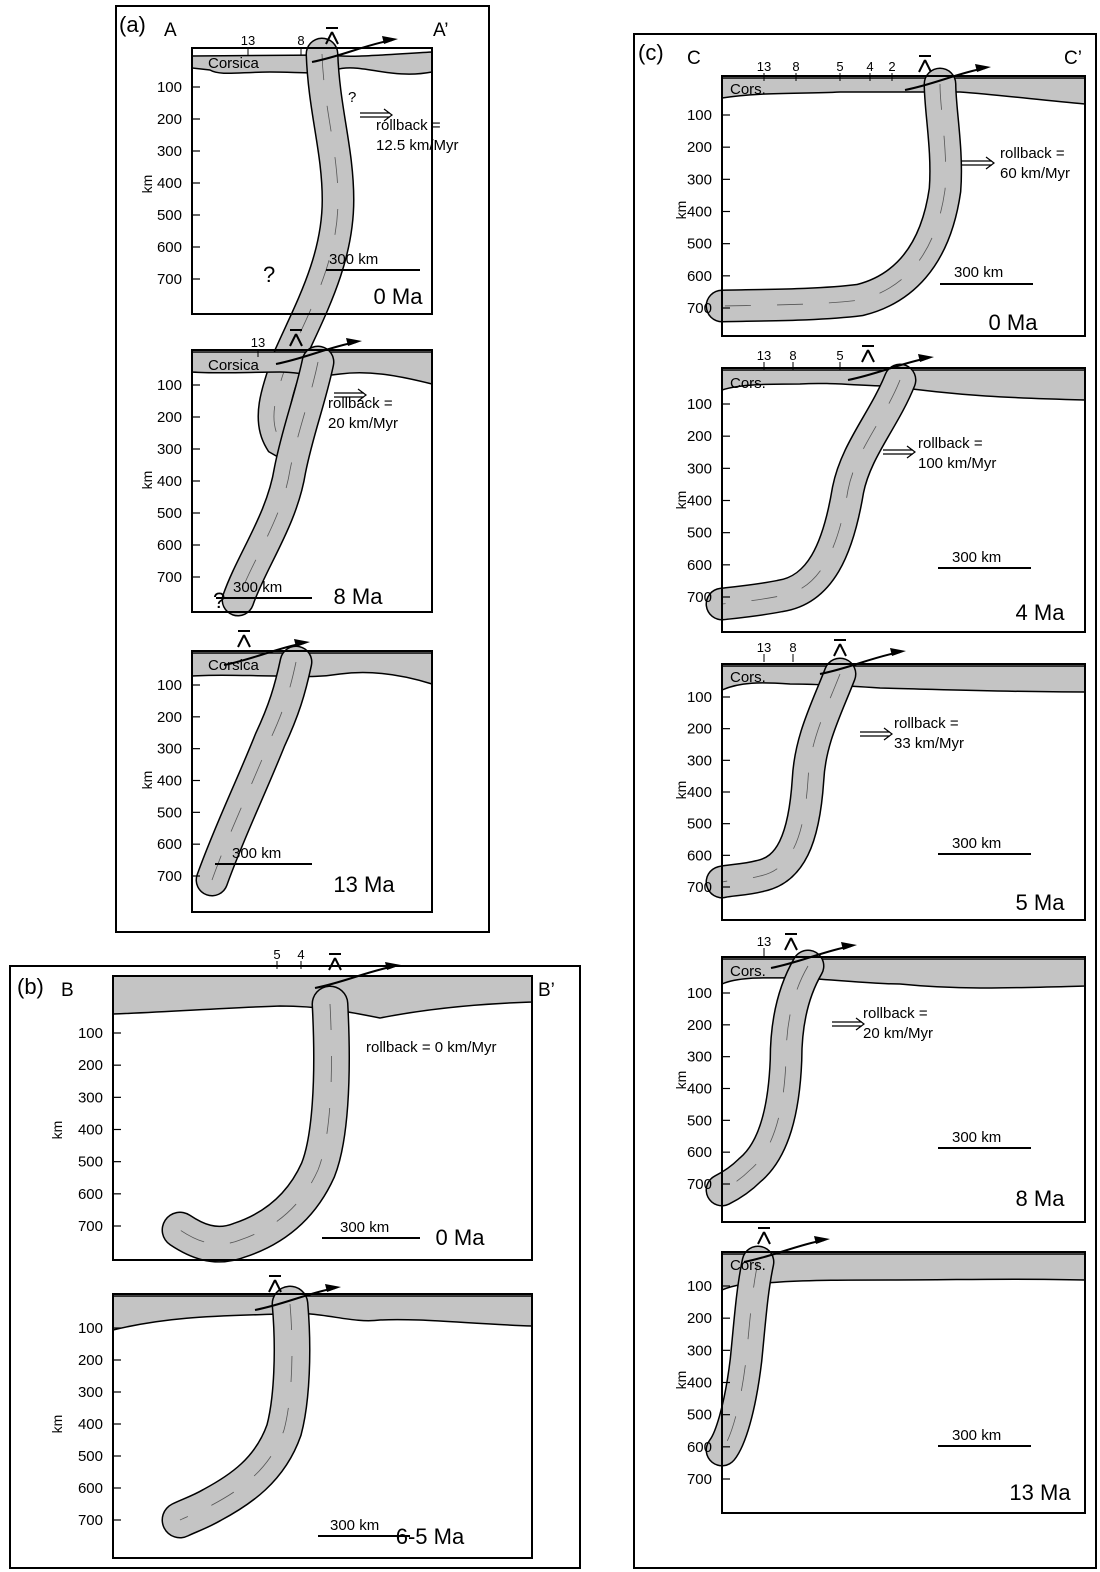 The image size is (1100, 1572). What do you see at coordinates (169, 513) in the screenshot?
I see `section-a-1-depth-label: 500` at bounding box center [169, 513].